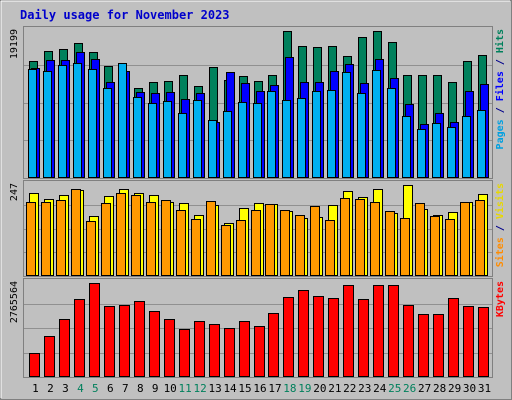 This screenshot has width=512, height=400. Describe the element at coordinates (14, 192) in the screenshot. I see `y-axis-max-label: 247` at that location.